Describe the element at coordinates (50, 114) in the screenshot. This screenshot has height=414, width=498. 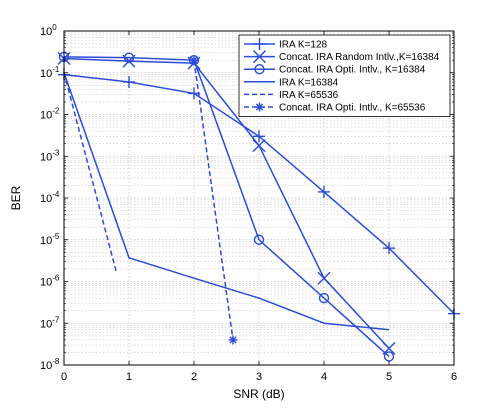
I see `y-tick-label: 10⁻²` at that location.